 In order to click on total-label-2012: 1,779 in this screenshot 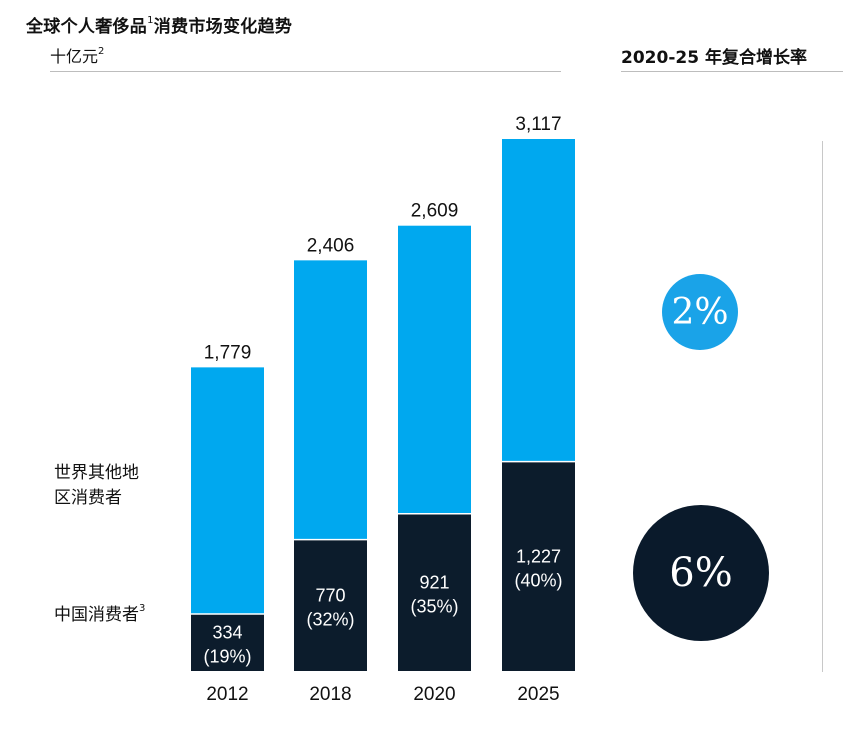, I will do `click(228, 352)`.